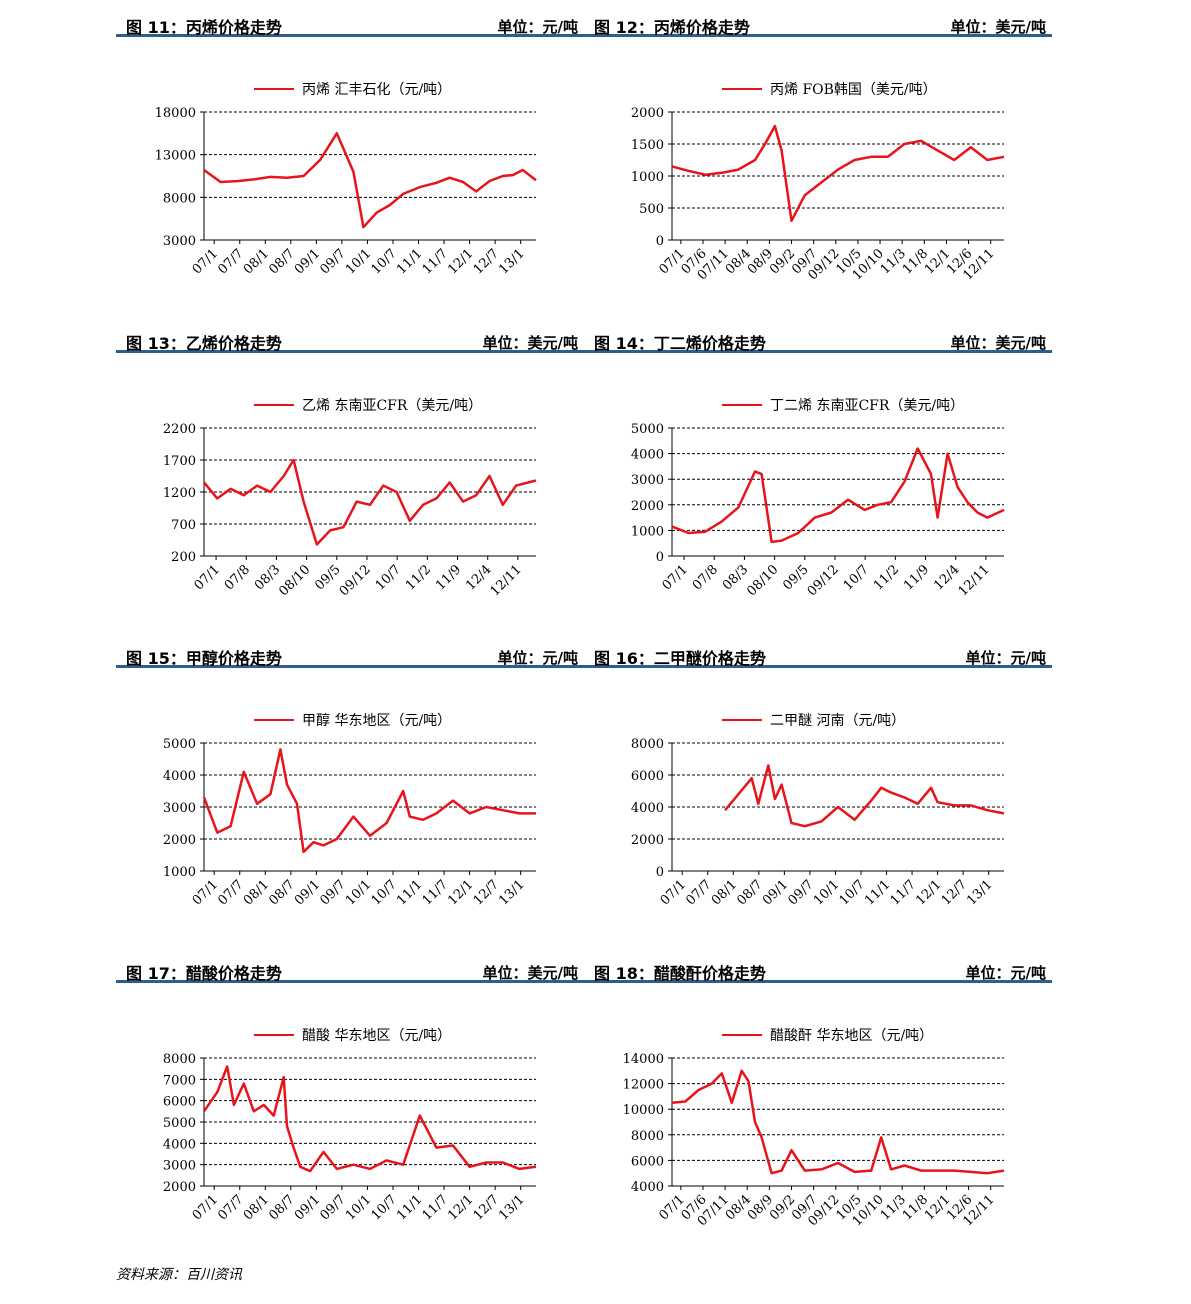 The image size is (1191, 1304). What do you see at coordinates (928, 892) in the screenshot?
I see `x-tick-label: 12/1` at bounding box center [928, 892].